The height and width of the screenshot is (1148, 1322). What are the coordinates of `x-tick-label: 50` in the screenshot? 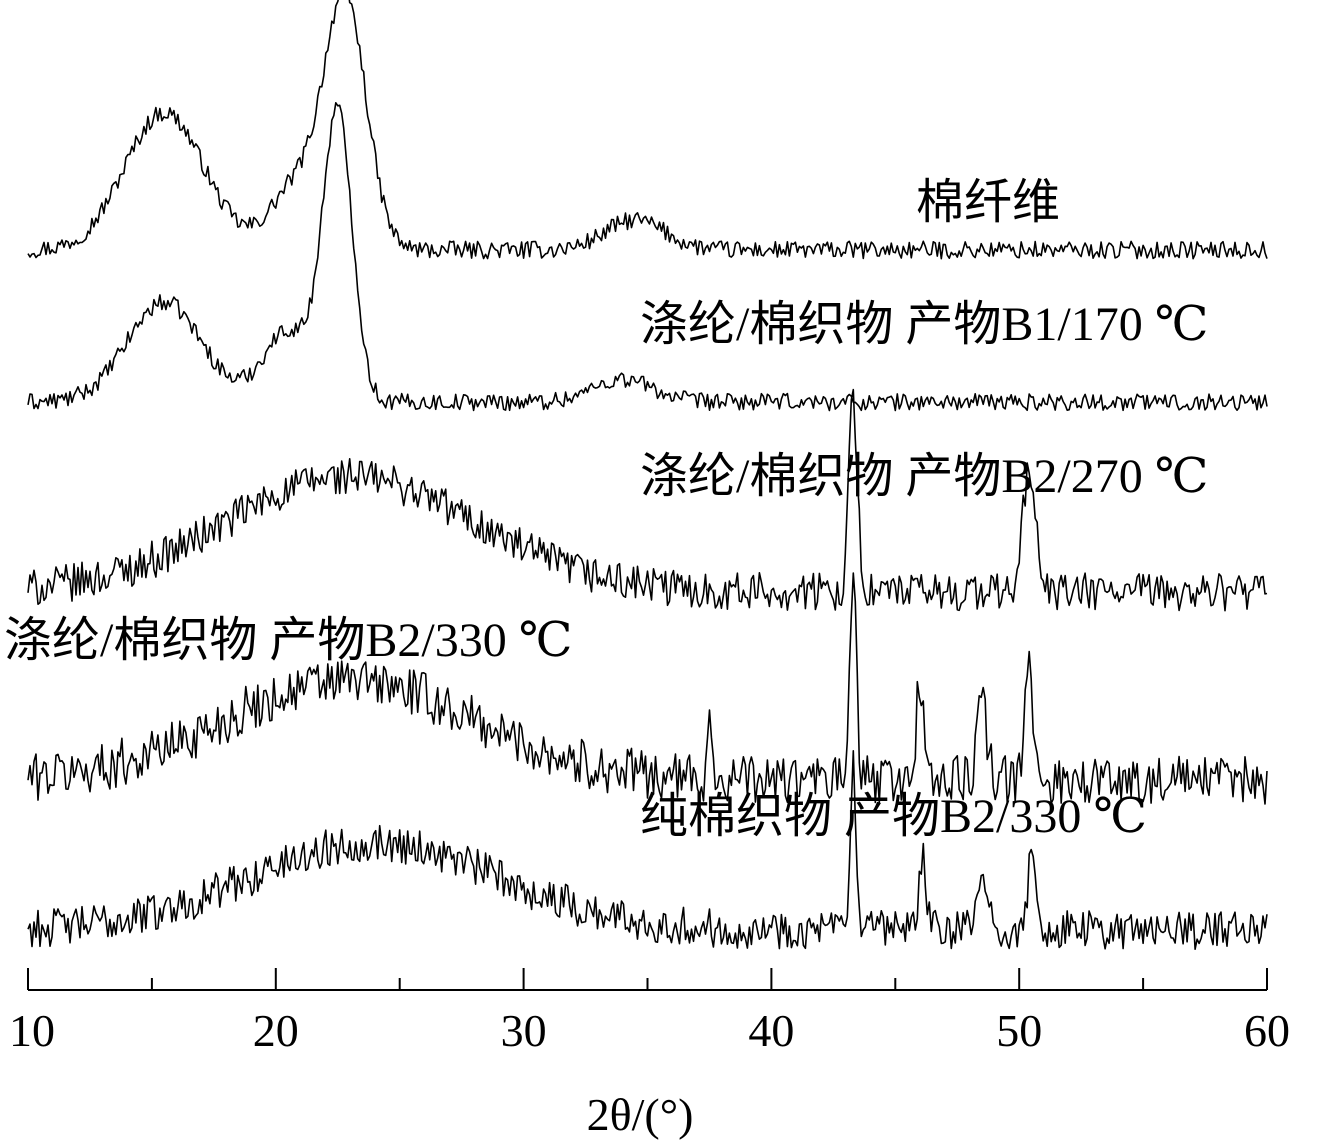 It's located at (1019, 1030).